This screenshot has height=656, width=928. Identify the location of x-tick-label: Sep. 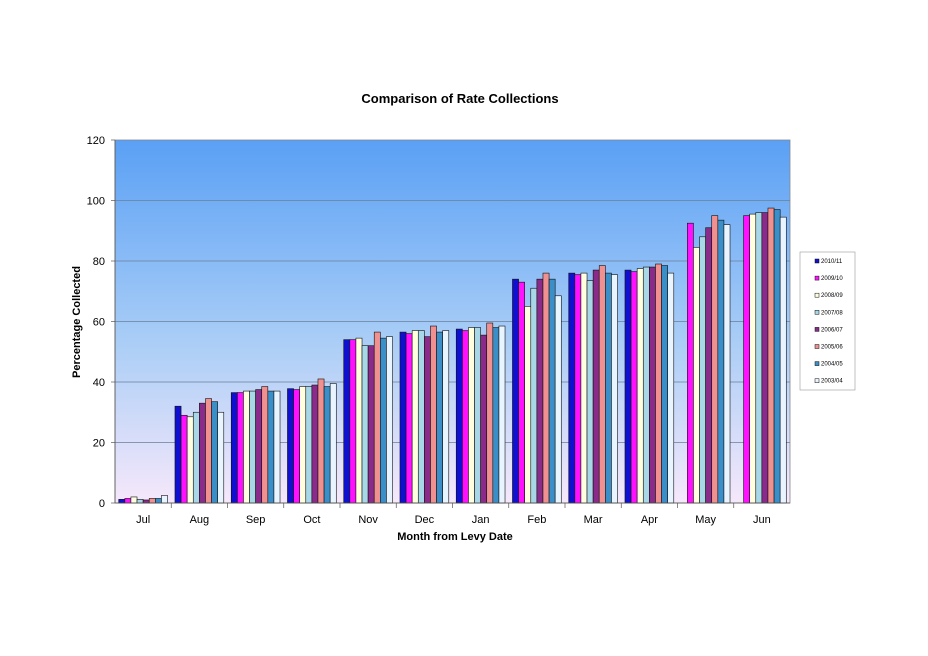
(256, 520).